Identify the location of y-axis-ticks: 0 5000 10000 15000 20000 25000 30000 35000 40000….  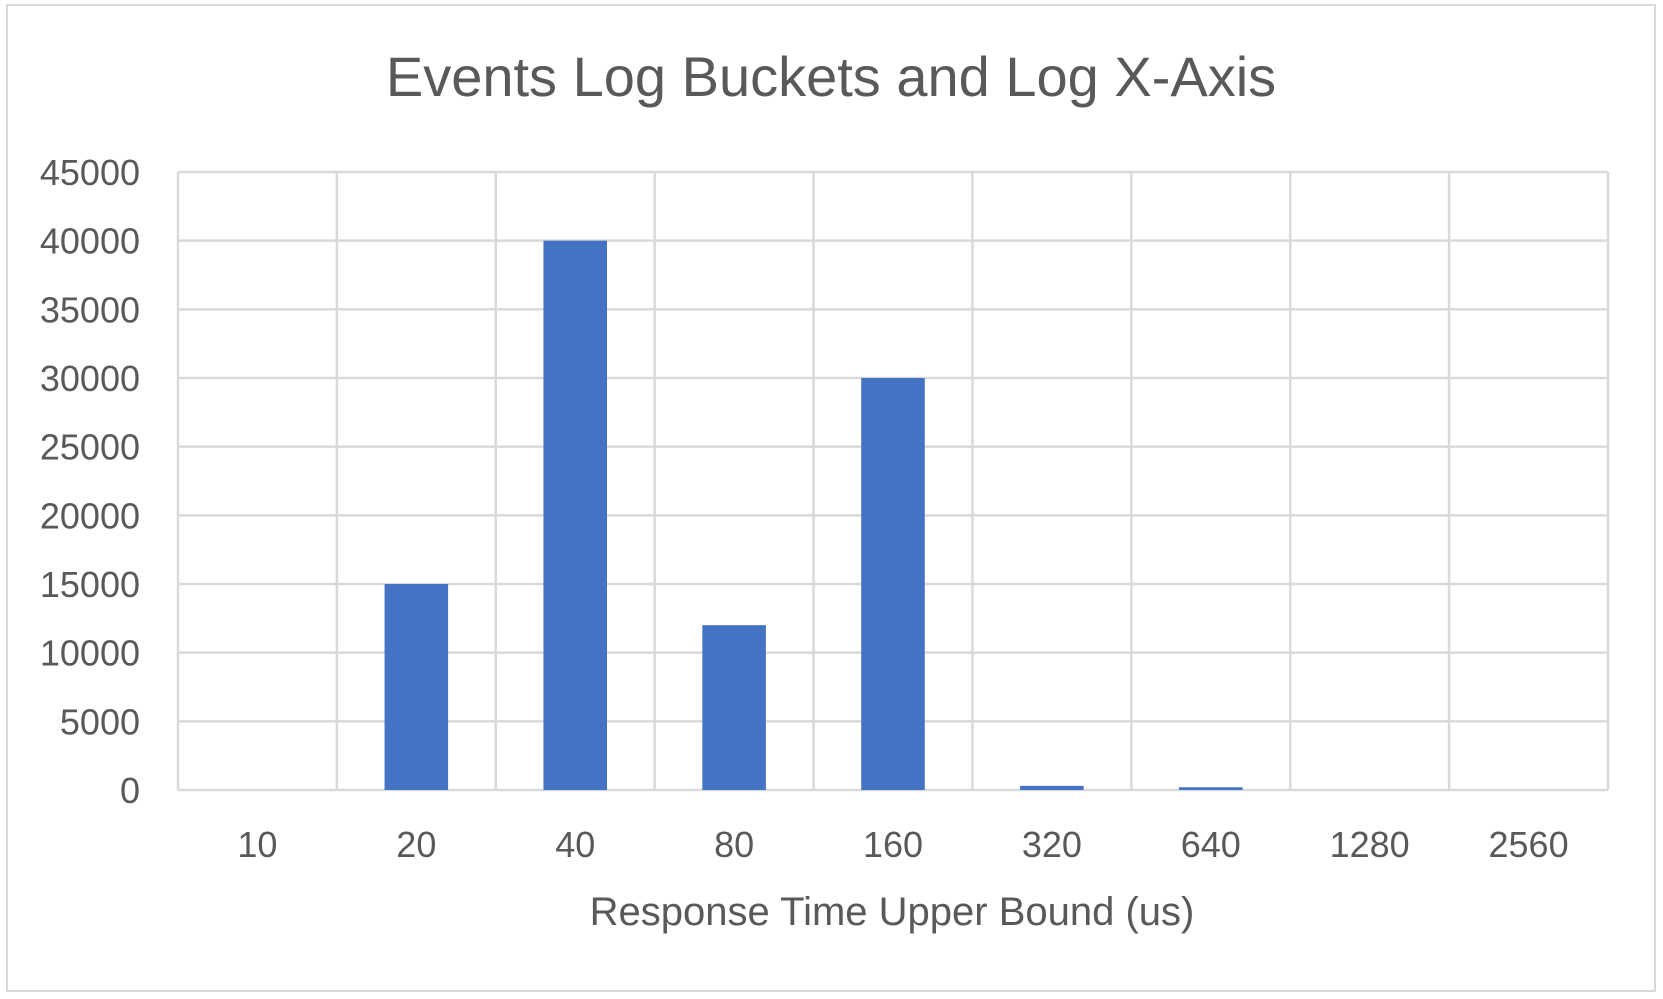
(90, 481).